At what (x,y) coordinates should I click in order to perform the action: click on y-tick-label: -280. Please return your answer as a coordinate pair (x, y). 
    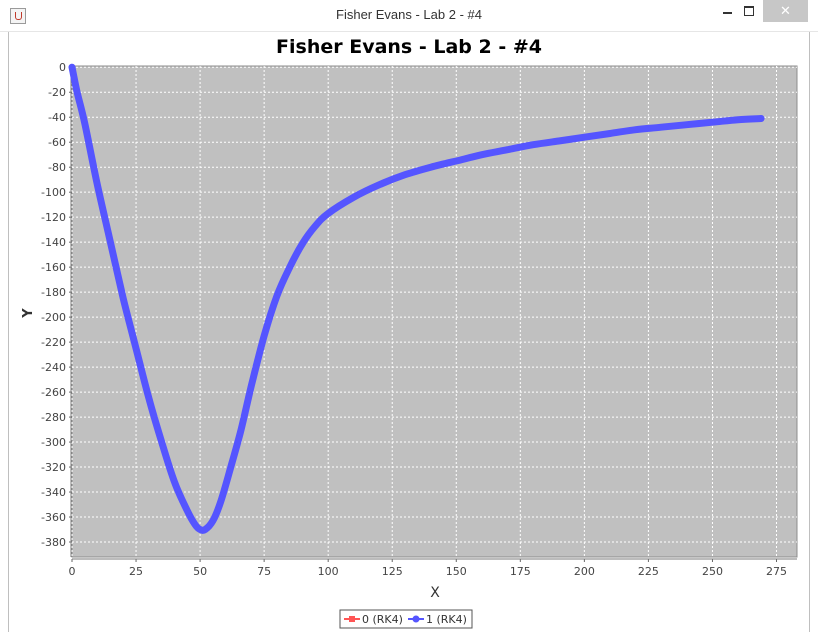
    Looking at the image, I should click on (53, 417).